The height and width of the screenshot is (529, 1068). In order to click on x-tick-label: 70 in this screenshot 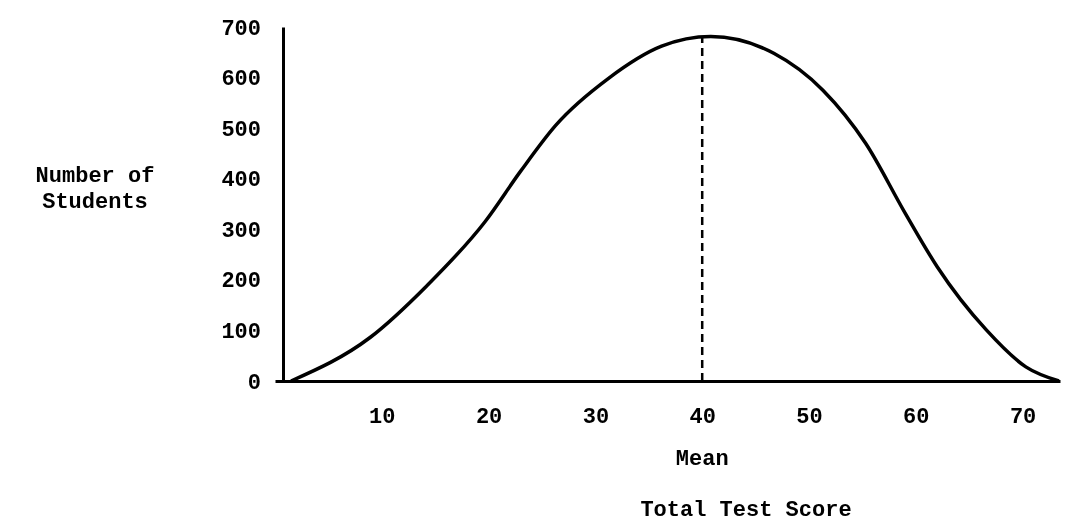, I will do `click(1023, 417)`.